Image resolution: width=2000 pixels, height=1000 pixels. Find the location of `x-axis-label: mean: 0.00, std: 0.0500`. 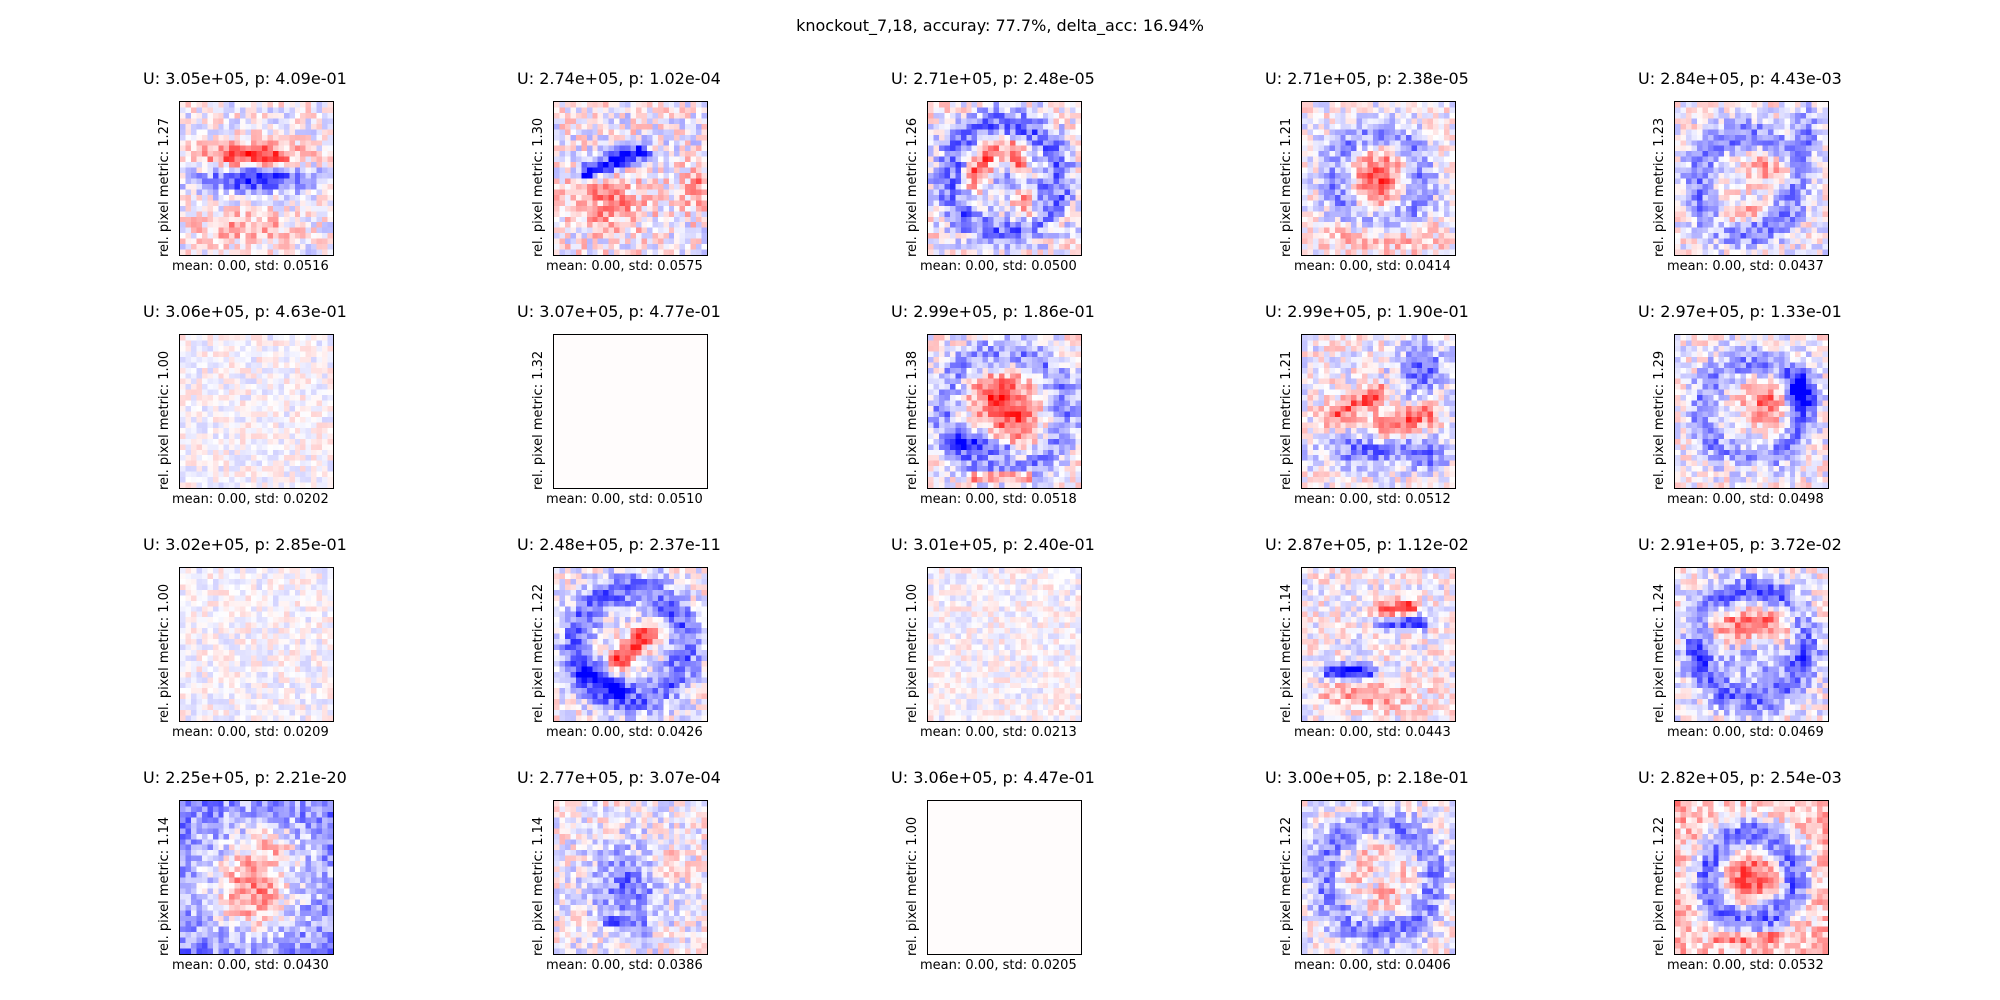

x-axis-label: mean: 0.00, std: 0.0500 is located at coordinates (998, 266).